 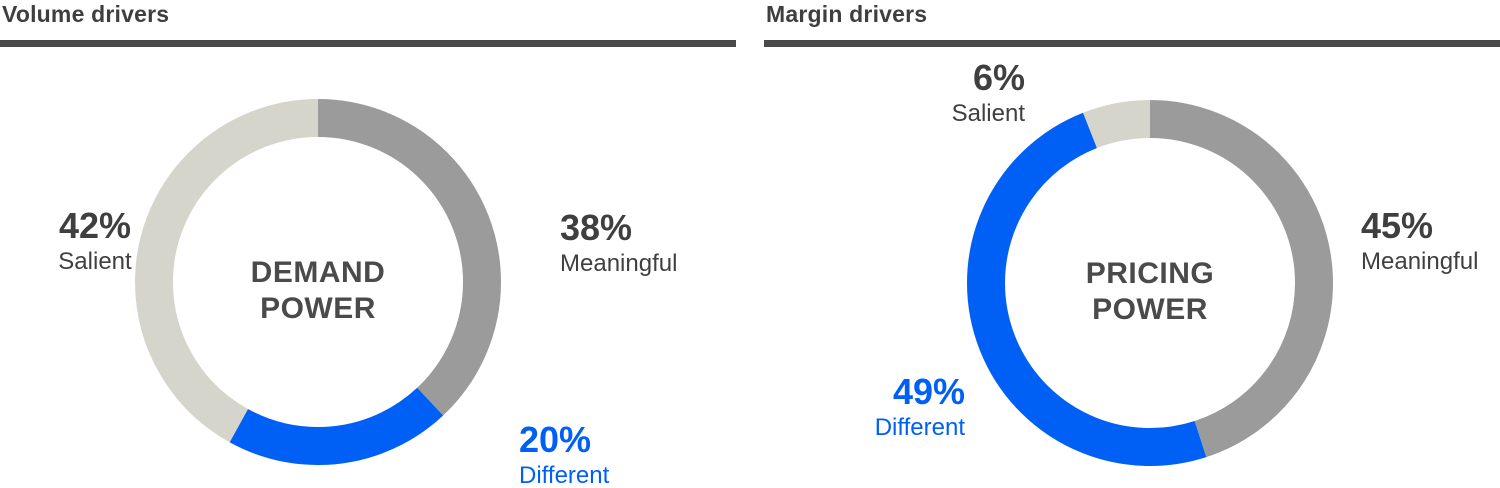 I want to click on volume-meaningful-name: Meaningful, so click(x=619, y=263).